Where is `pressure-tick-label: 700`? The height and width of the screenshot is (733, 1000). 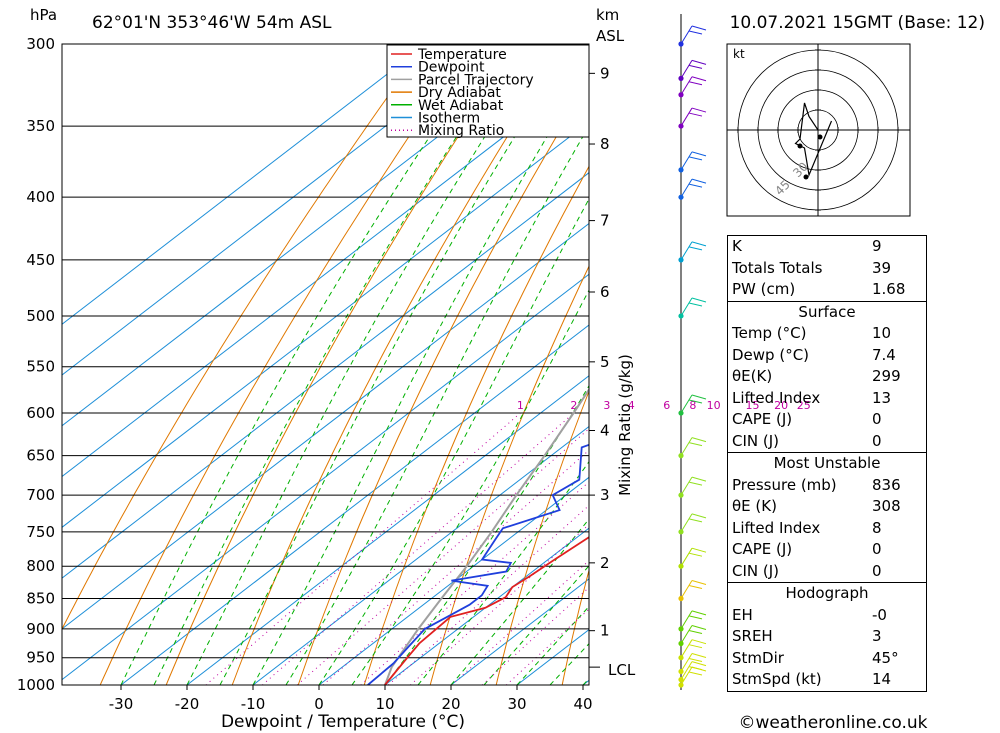
pressure-tick-label: 700 is located at coordinates (40, 495).